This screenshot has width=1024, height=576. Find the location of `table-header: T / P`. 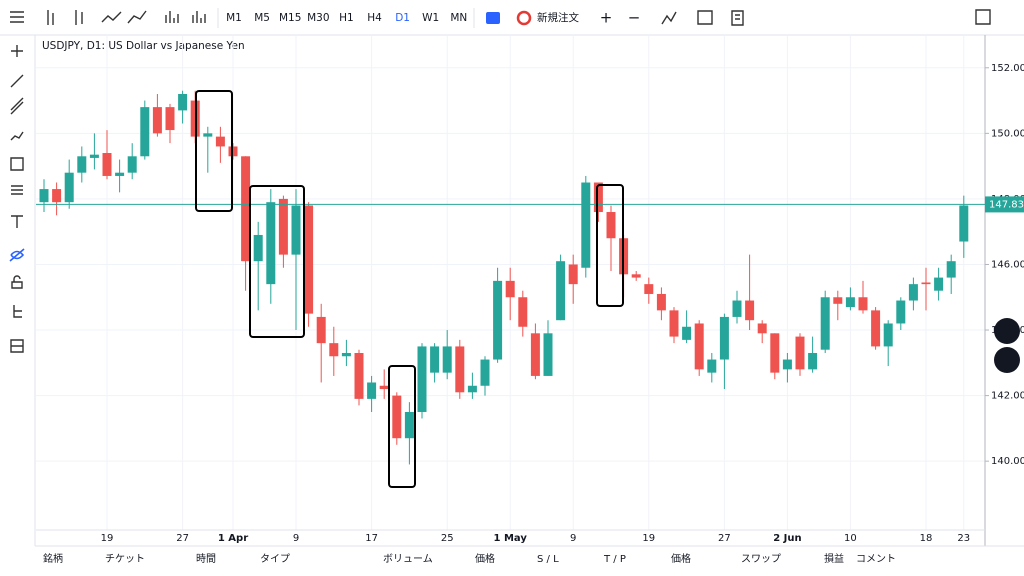

table-header: T / P is located at coordinates (614, 559).